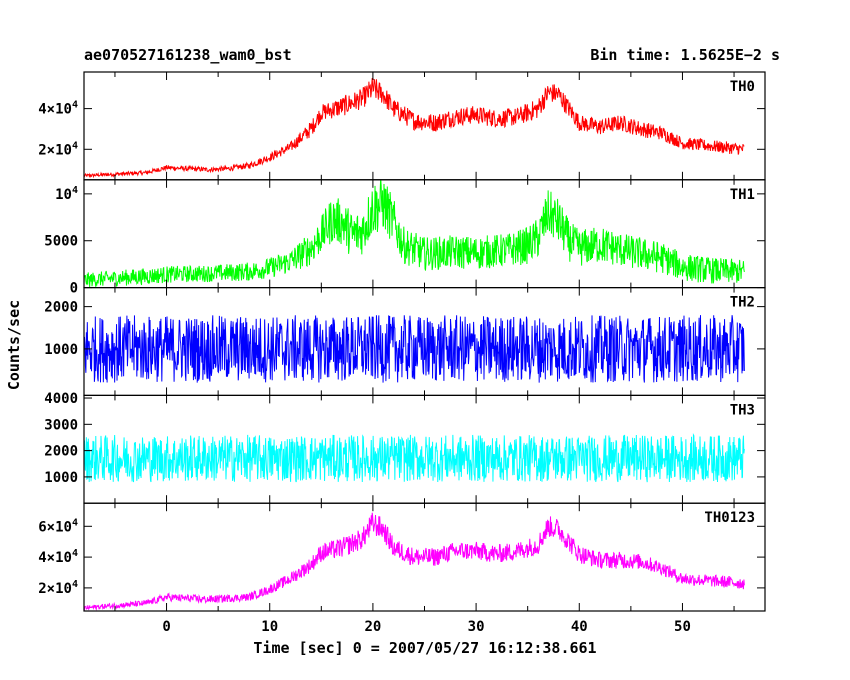 Image resolution: width=850 pixels, height=680 pixels. Describe the element at coordinates (742, 195) in the screenshot. I see `channel-label-th1: TH1` at that location.